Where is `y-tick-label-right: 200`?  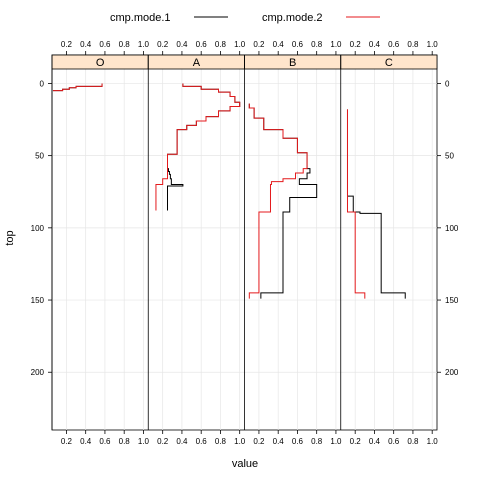 y-tick-label-right: 200 is located at coordinates (452, 372).